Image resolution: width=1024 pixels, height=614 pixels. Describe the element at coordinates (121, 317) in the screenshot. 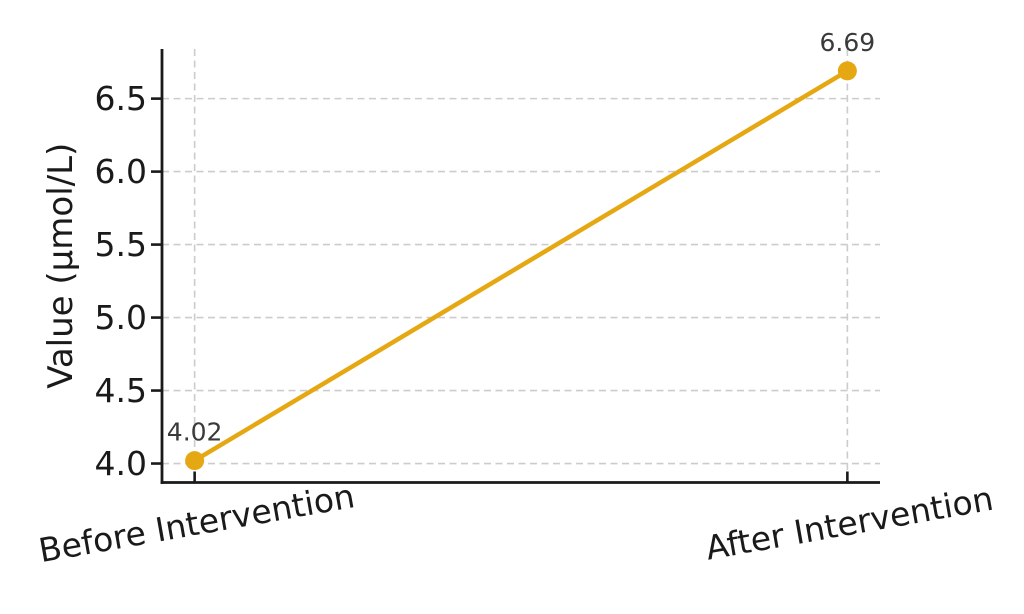

I see `y-tick-label: 5.0` at that location.